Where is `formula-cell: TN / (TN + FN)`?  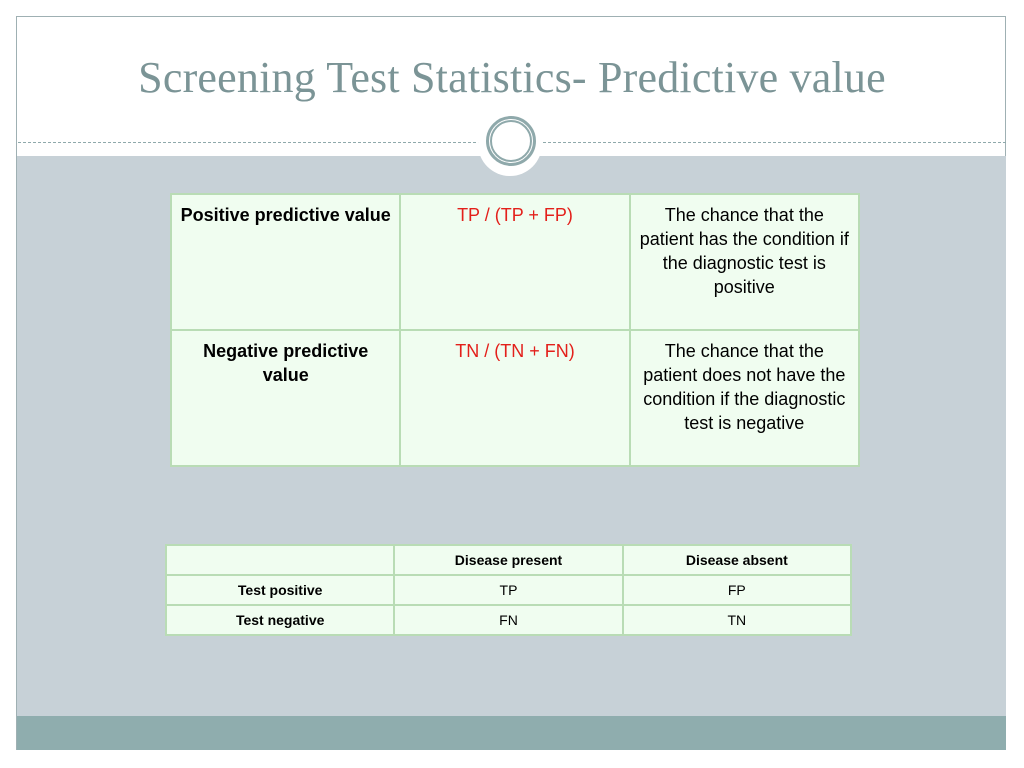
formula-cell: TN / (TN + FN) is located at coordinates (515, 398).